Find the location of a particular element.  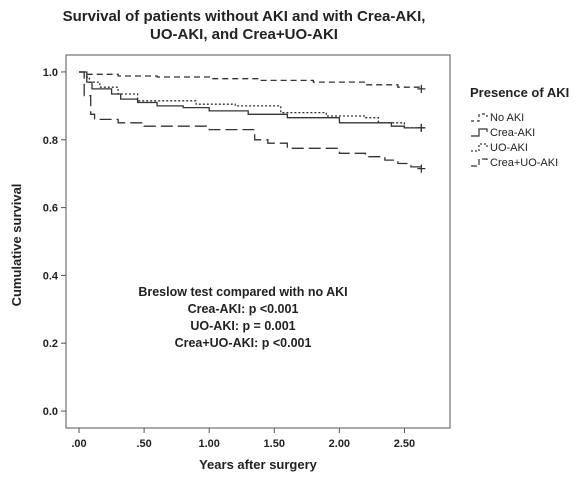

survival-curve-crea-uo-aki is located at coordinates (251, 120).